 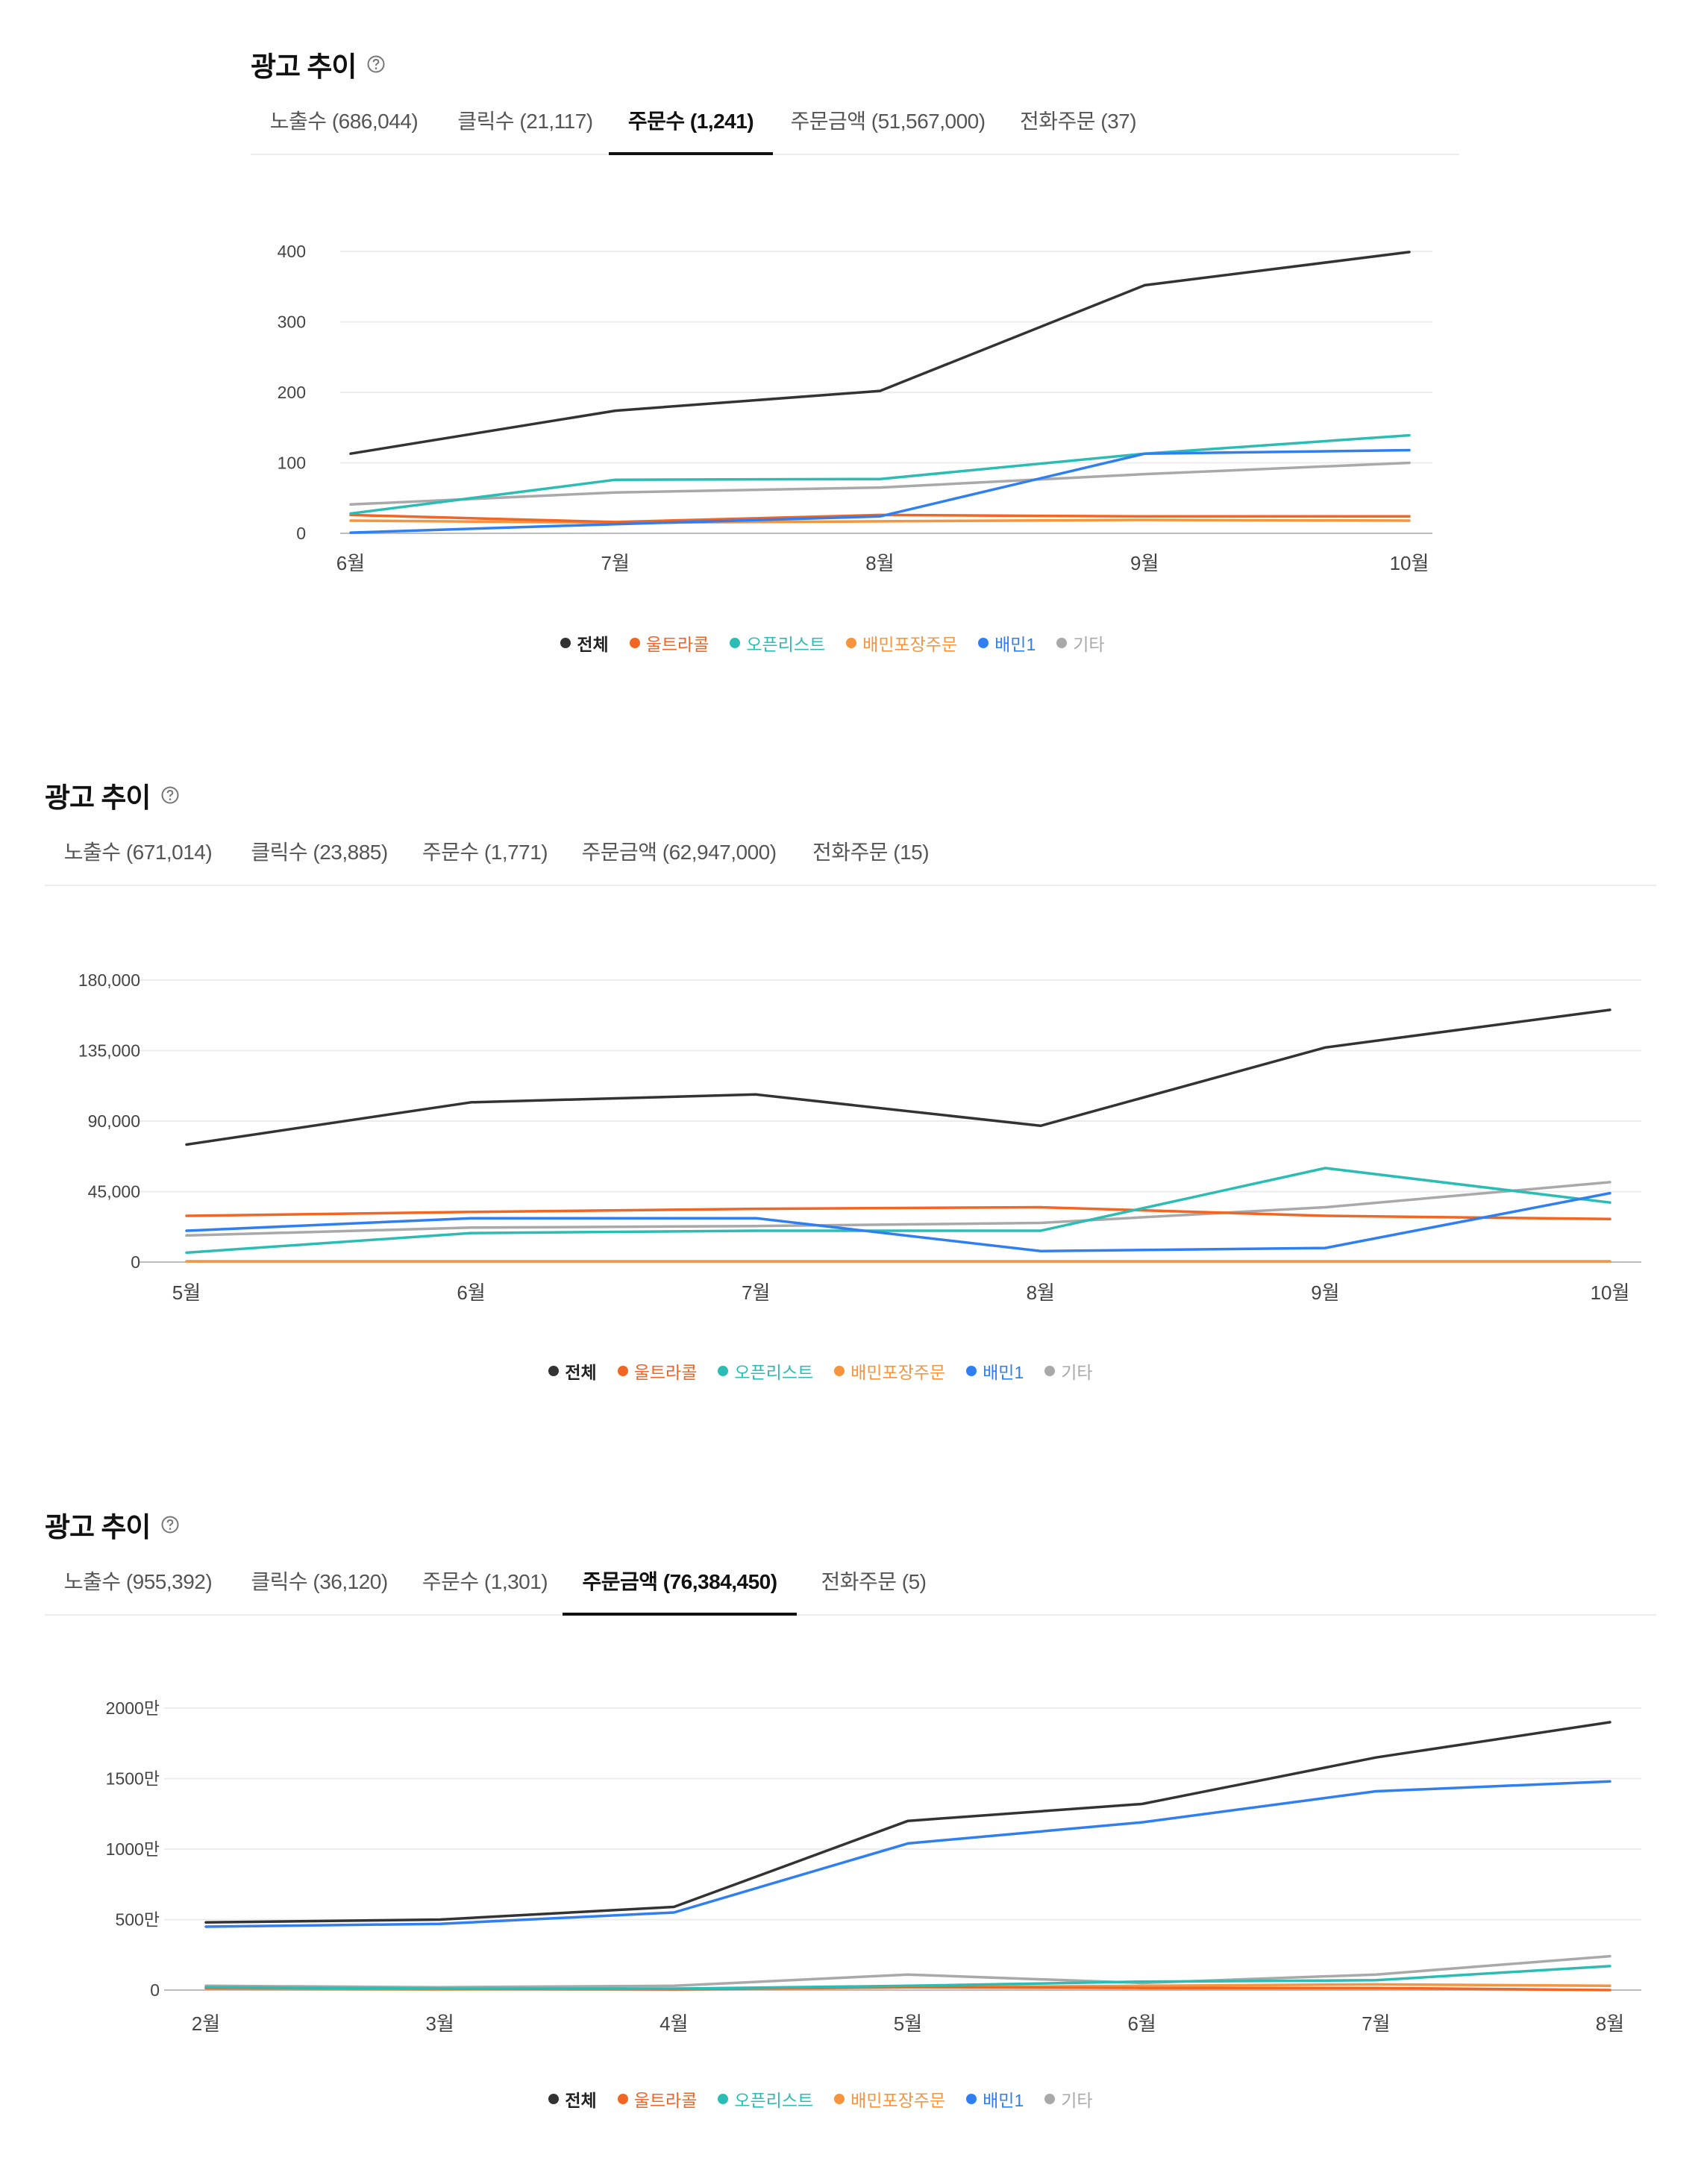 I want to click on y-tick-label: 135,000, so click(x=109, y=1051).